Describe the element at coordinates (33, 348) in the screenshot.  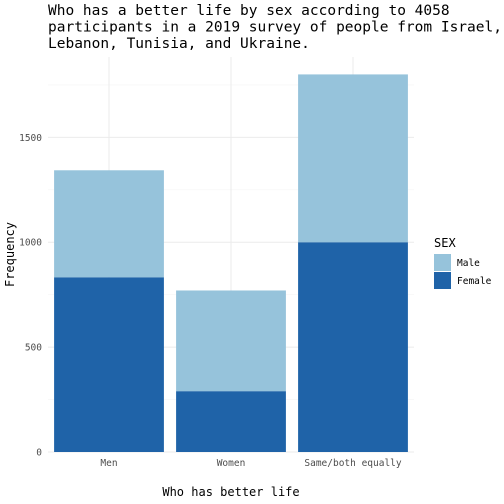
I see `y-tick-label: 500` at that location.